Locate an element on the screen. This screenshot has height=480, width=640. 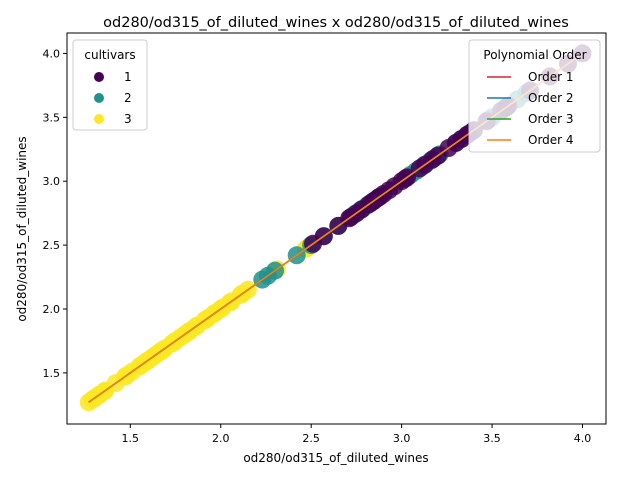
y-tick-label: 4.0 is located at coordinates (52, 53).